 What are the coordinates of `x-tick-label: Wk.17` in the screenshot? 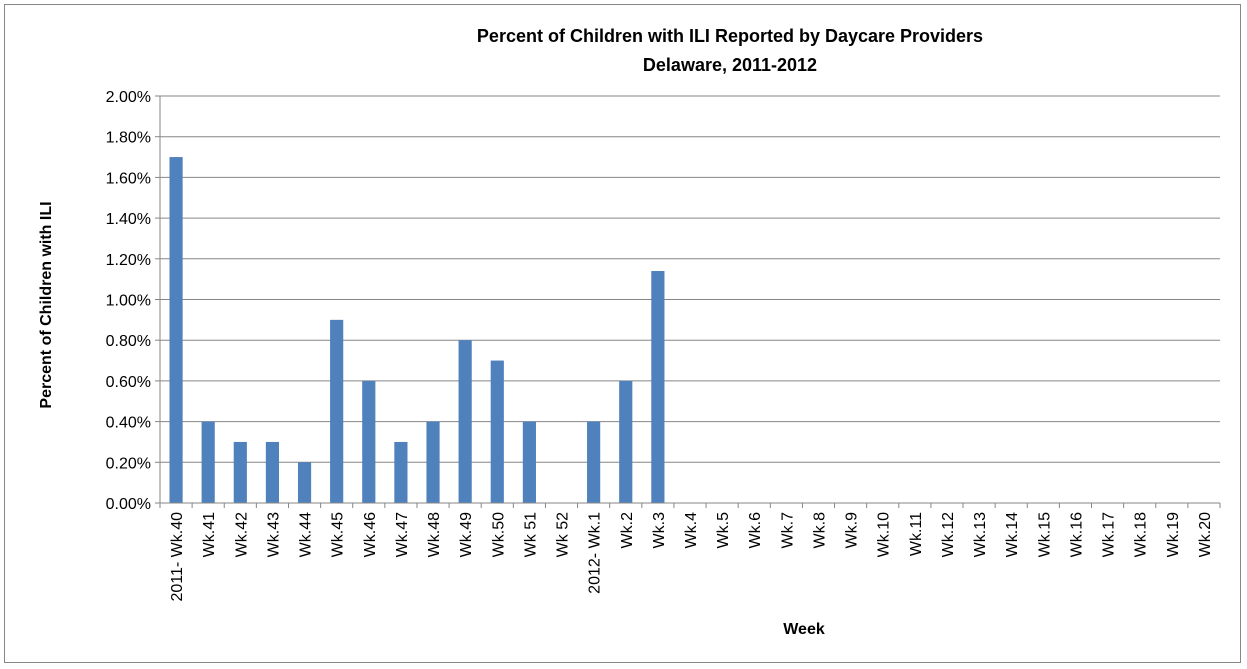 It's located at (1109, 534).